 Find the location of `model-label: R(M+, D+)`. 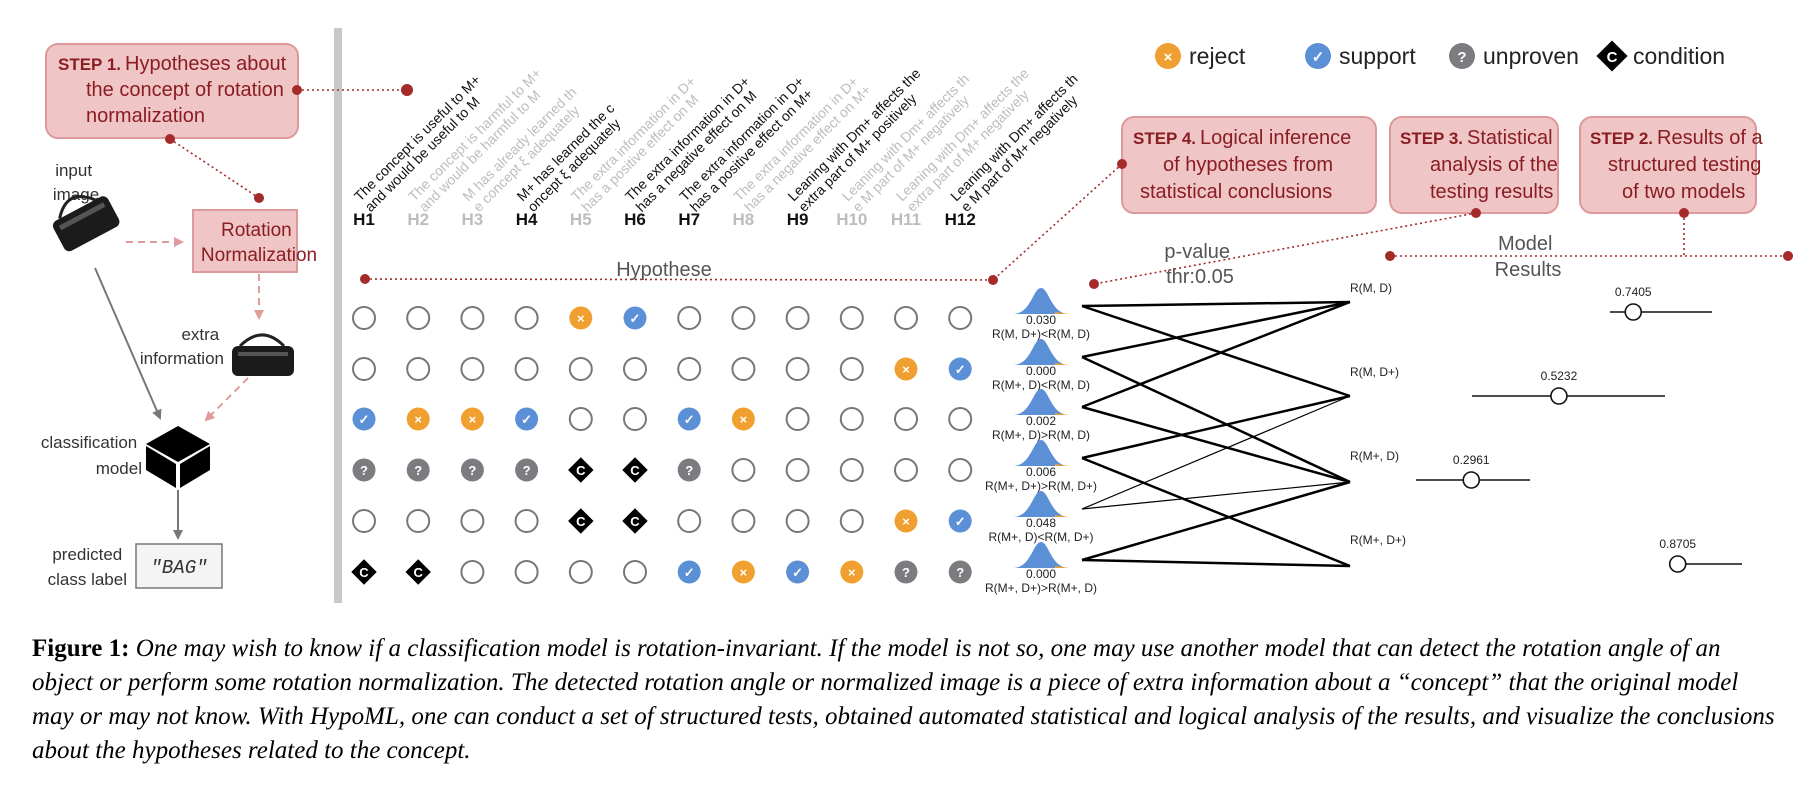

model-label: R(M+, D+) is located at coordinates (1378, 540).